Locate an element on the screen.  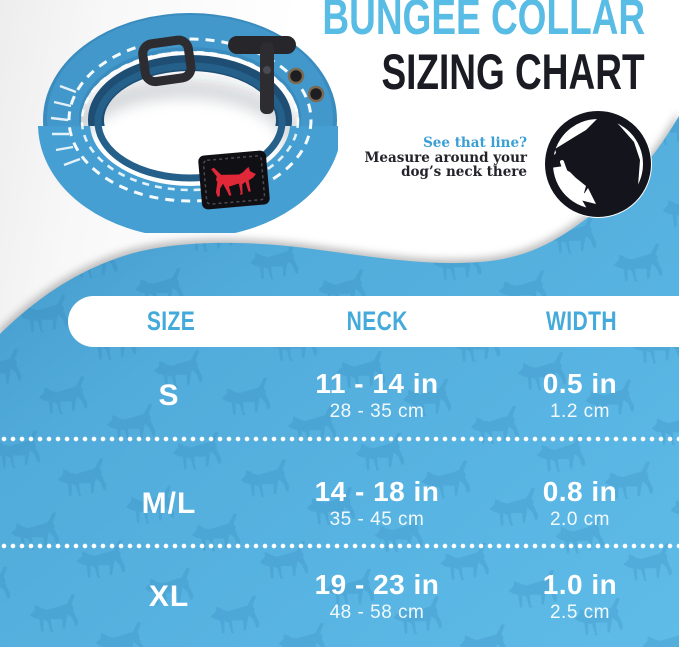
instruction-highlight: See that line? is located at coordinates (475, 143).